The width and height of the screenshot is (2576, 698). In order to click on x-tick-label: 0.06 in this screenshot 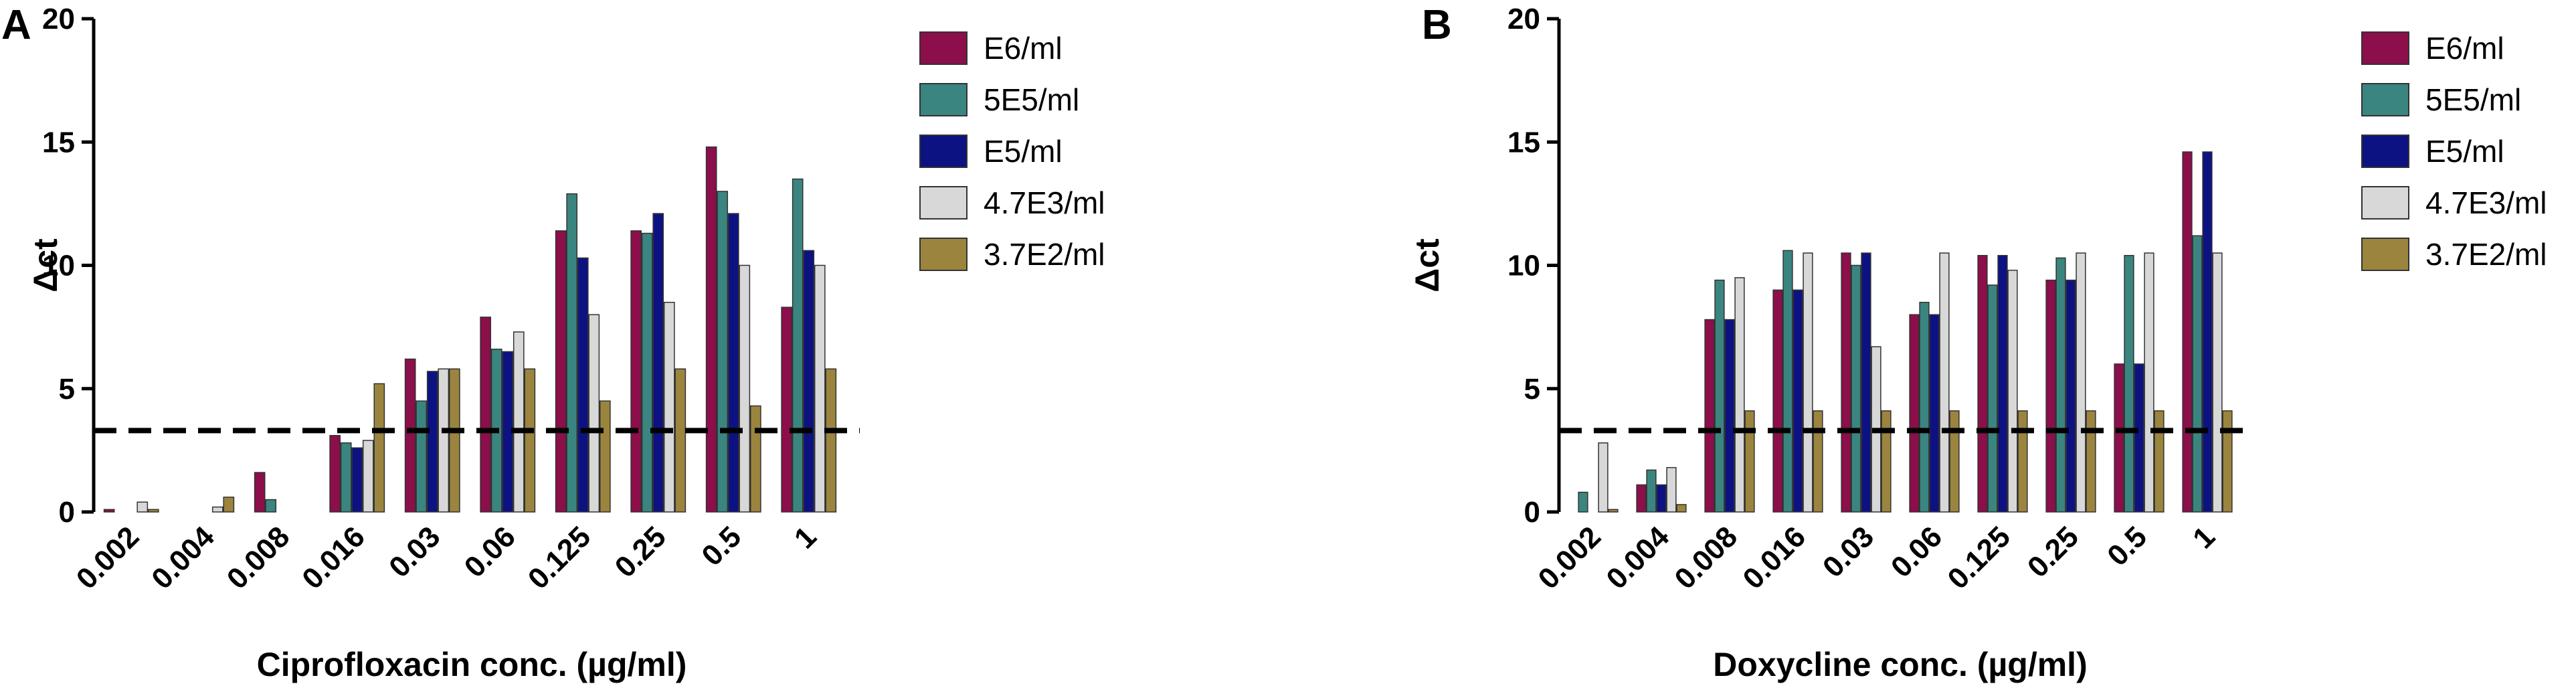, I will do `click(1916, 552)`.